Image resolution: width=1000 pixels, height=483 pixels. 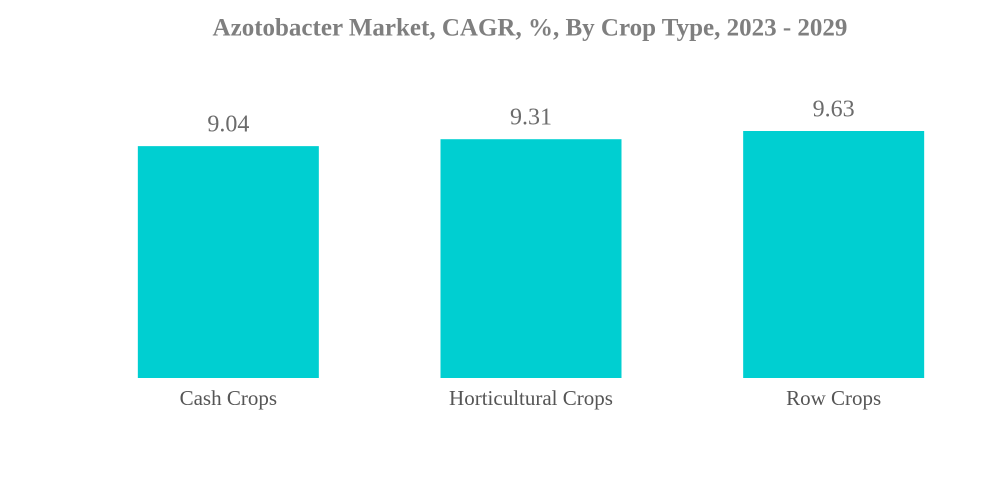 What do you see at coordinates (228, 125) in the screenshot?
I see `value-label: 9.04` at bounding box center [228, 125].